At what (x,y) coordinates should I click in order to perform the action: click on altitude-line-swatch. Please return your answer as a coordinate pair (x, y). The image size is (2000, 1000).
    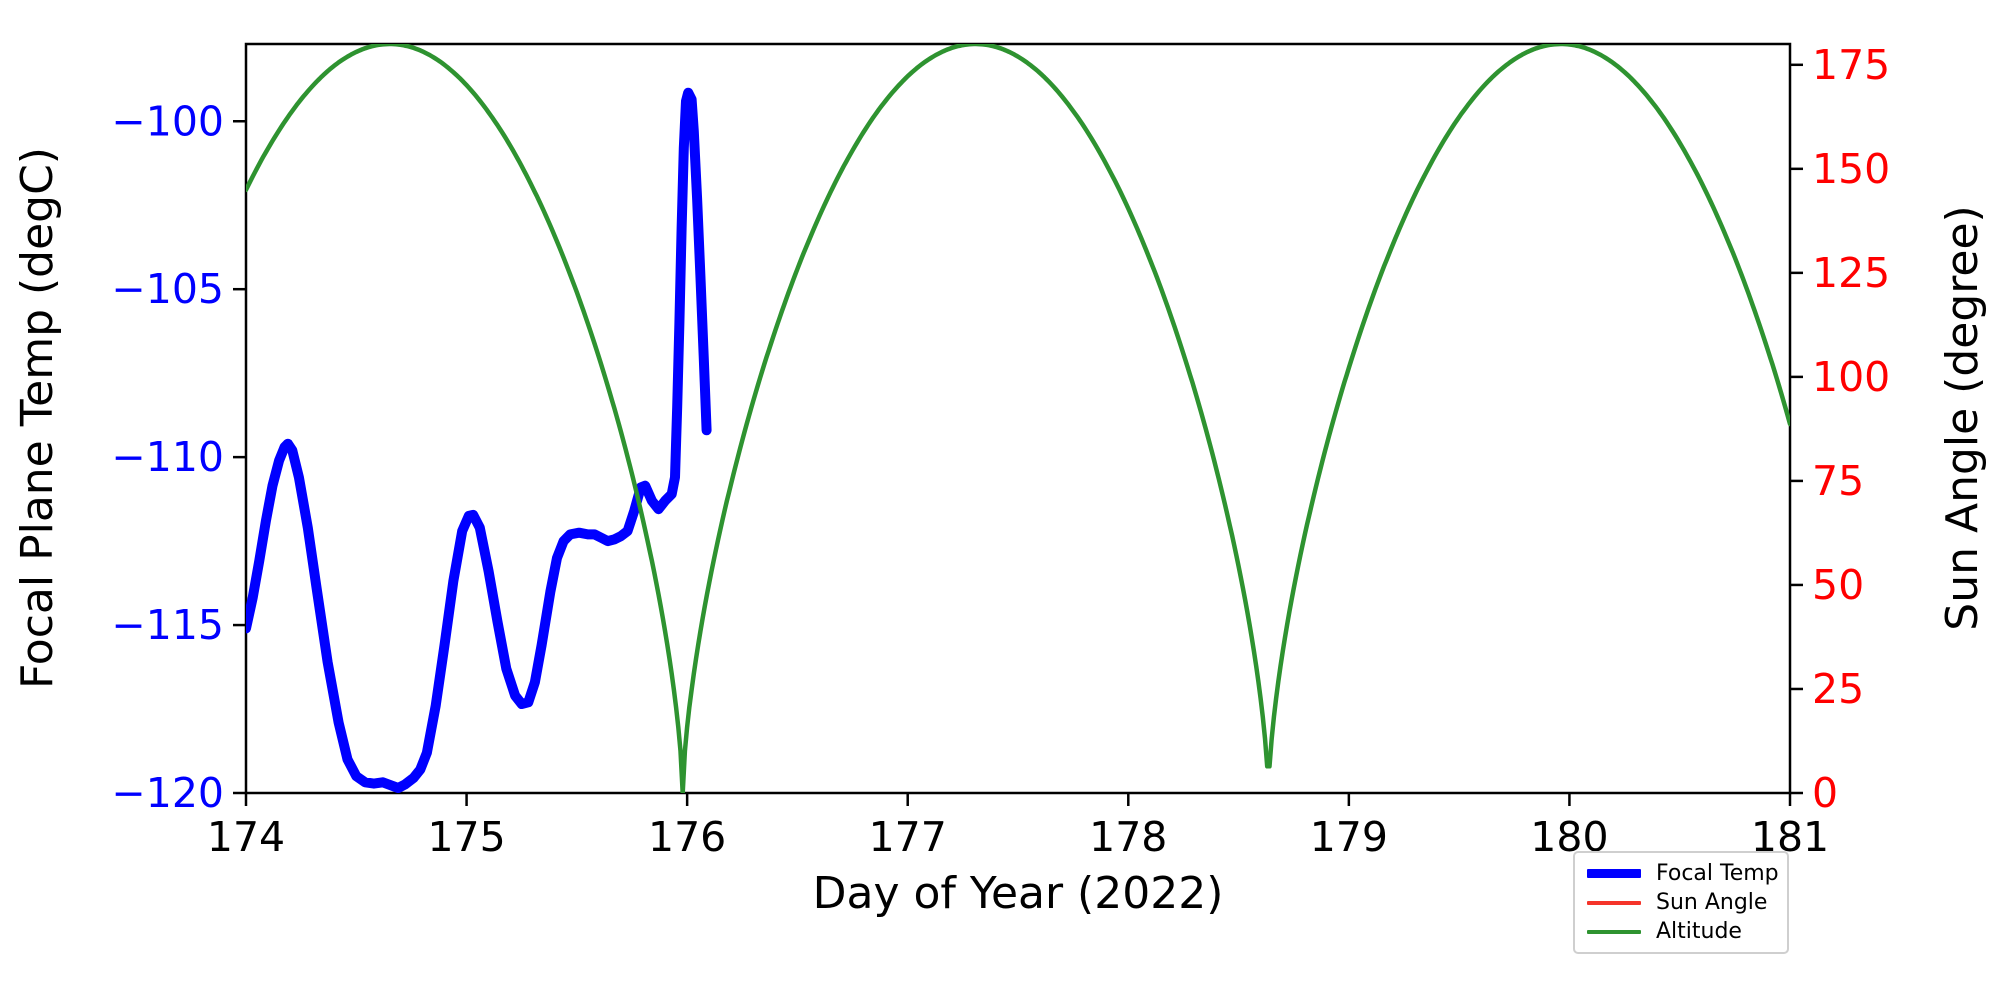
    Looking at the image, I should click on (1614, 931).